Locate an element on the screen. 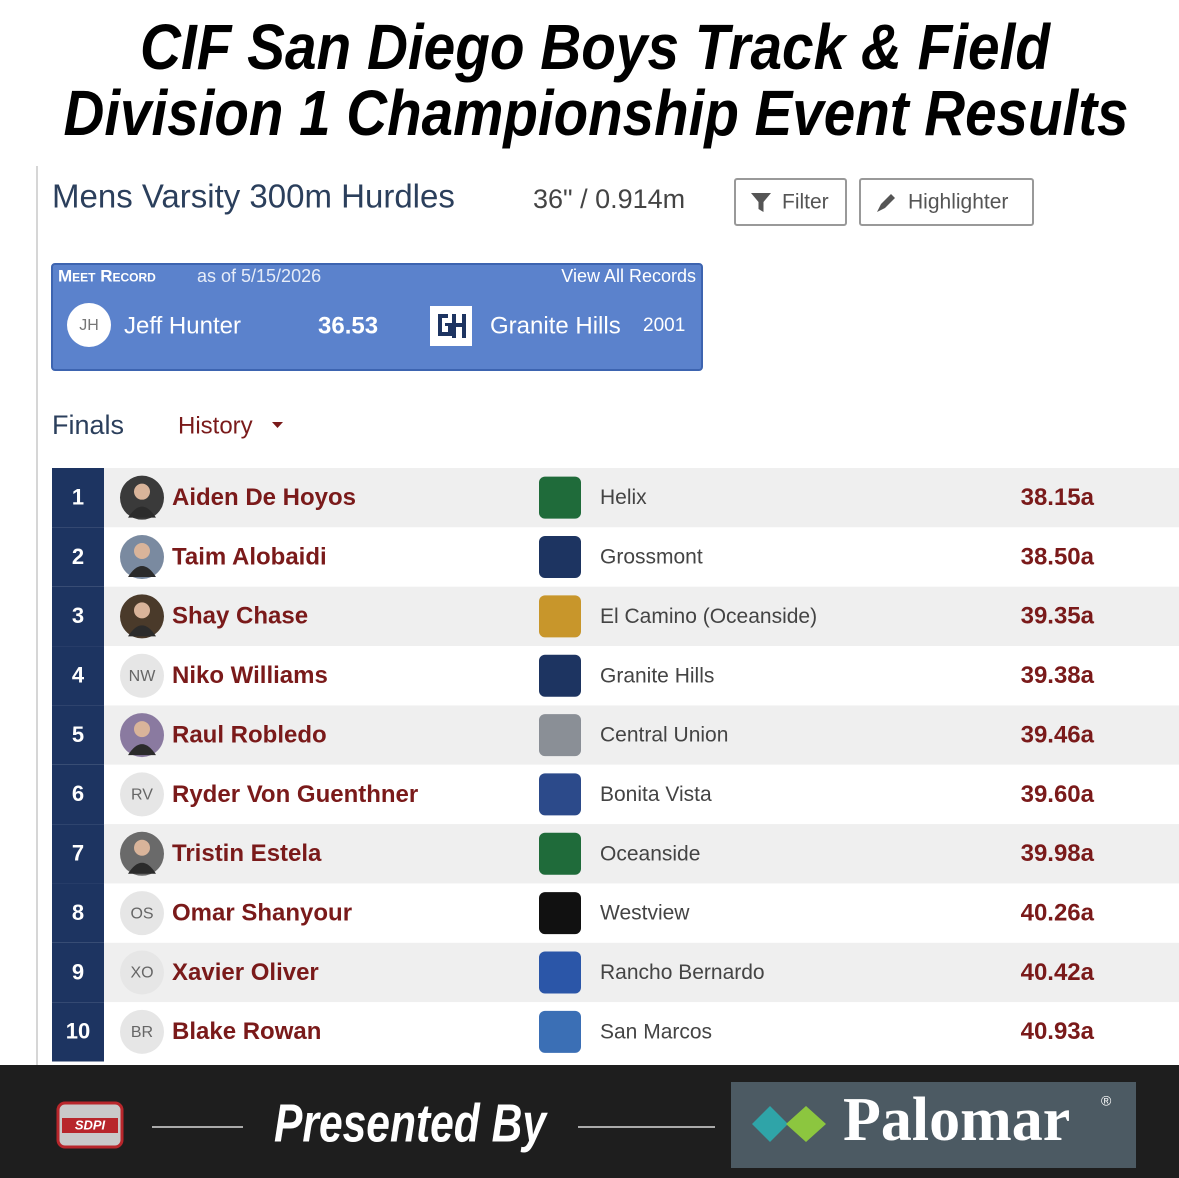 The height and width of the screenshot is (1178, 1179). result-row: 5 Raul Robledo Central Union 39.46a is located at coordinates (615, 735).